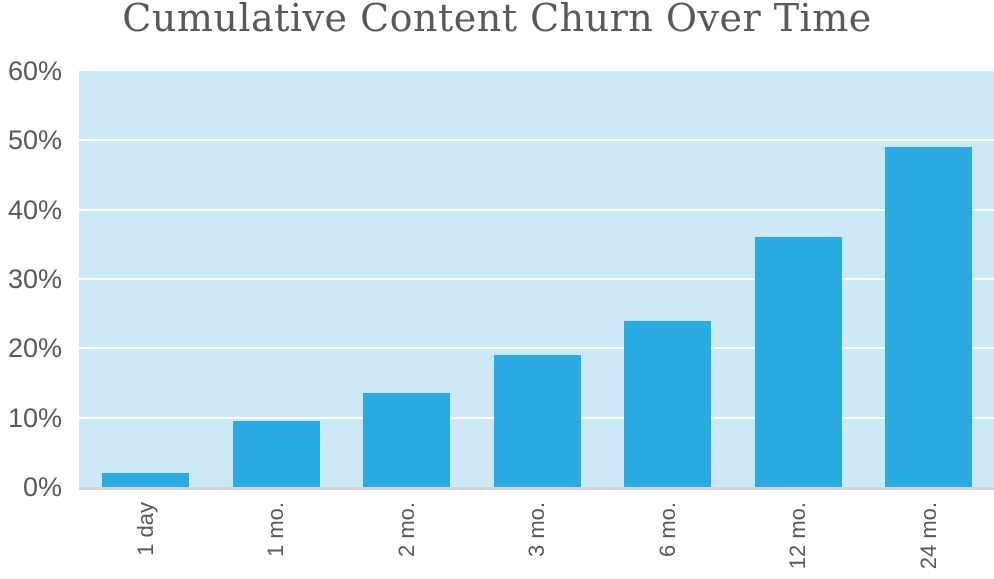 This screenshot has width=994, height=579. Describe the element at coordinates (536, 530) in the screenshot. I see `x-tick-label: 3 mo.` at that location.